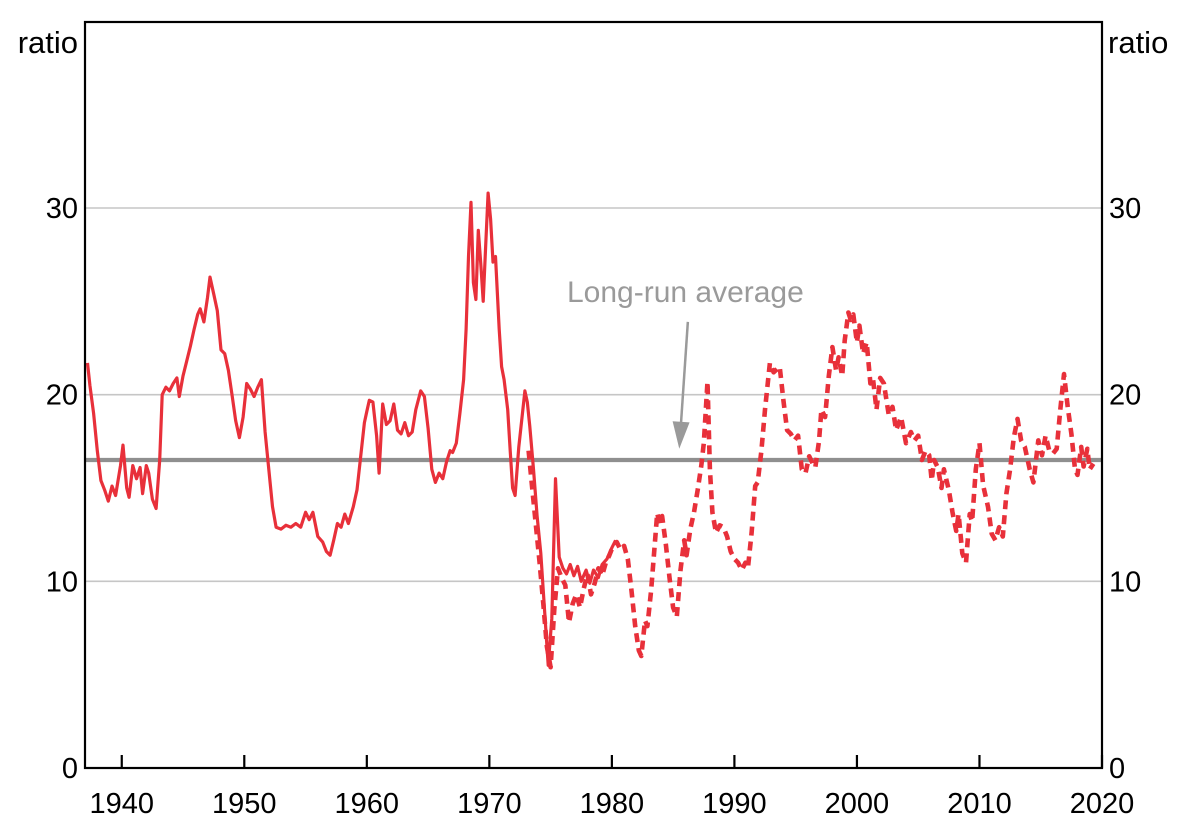 The image size is (1186, 840). Describe the element at coordinates (122, 804) in the screenshot. I see `x-tick-label-1940: 1940` at that location.